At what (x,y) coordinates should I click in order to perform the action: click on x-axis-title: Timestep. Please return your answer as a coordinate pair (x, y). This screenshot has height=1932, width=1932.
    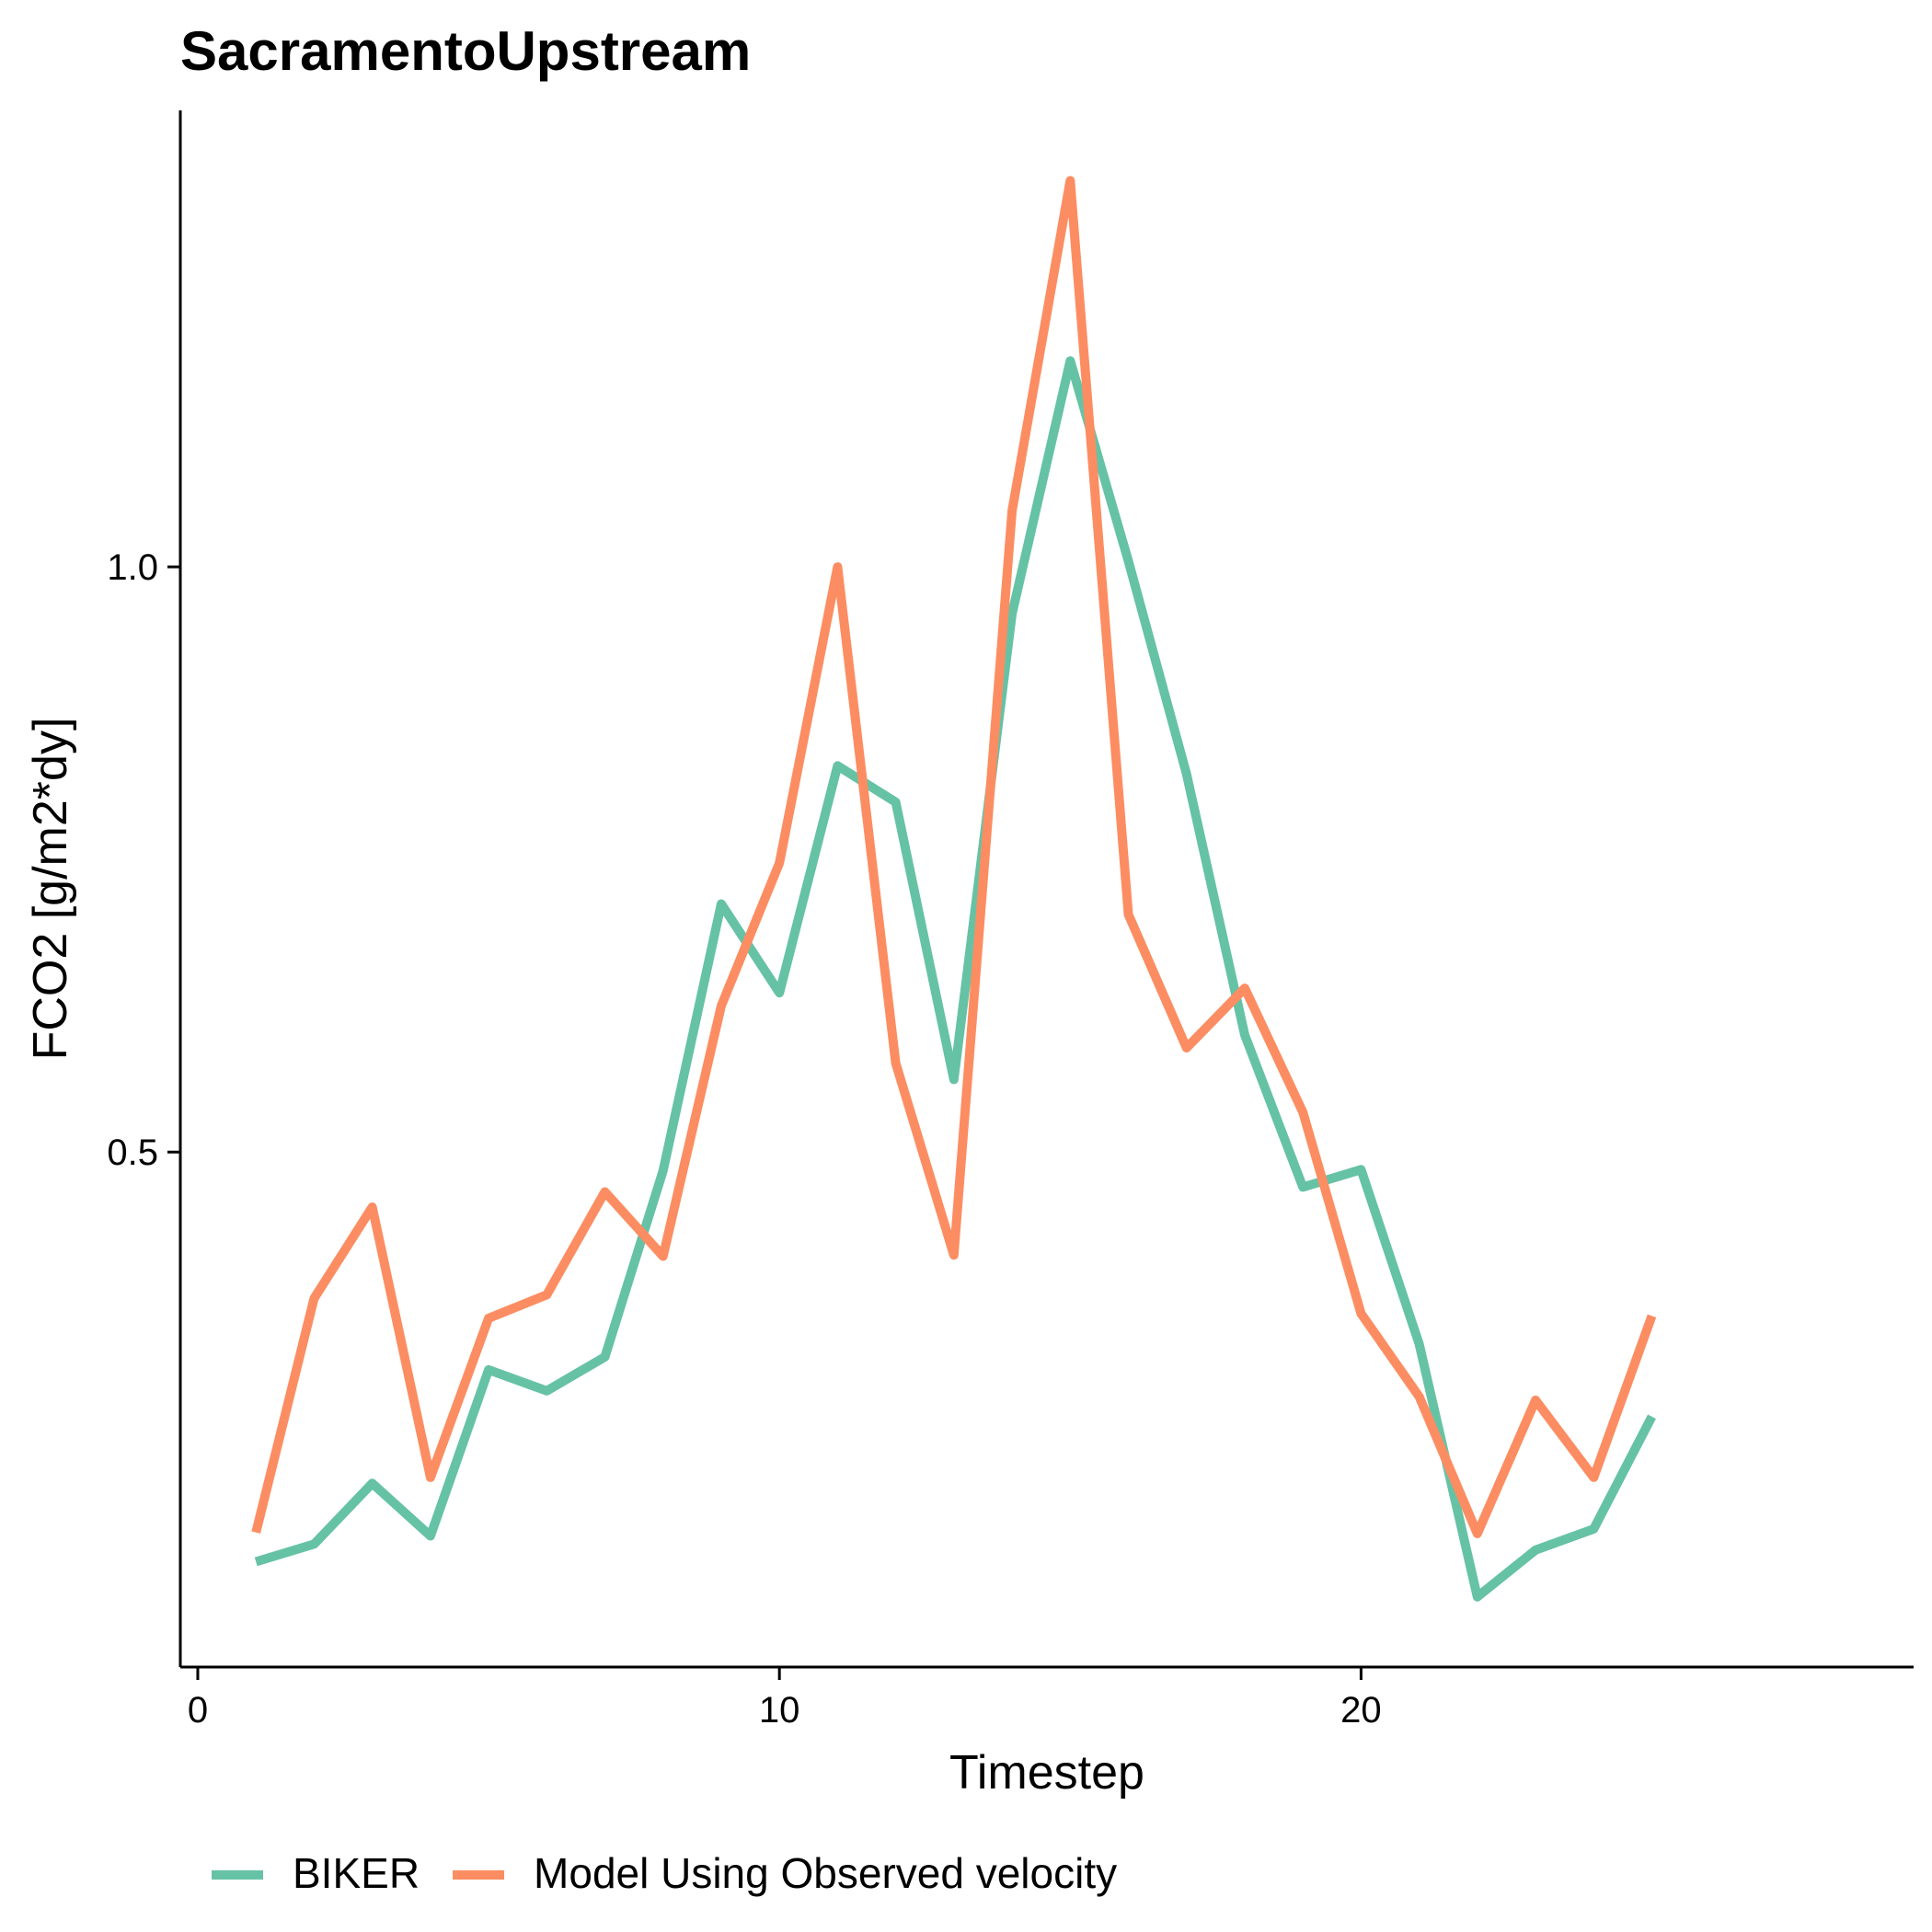
    Looking at the image, I should click on (1046, 1773).